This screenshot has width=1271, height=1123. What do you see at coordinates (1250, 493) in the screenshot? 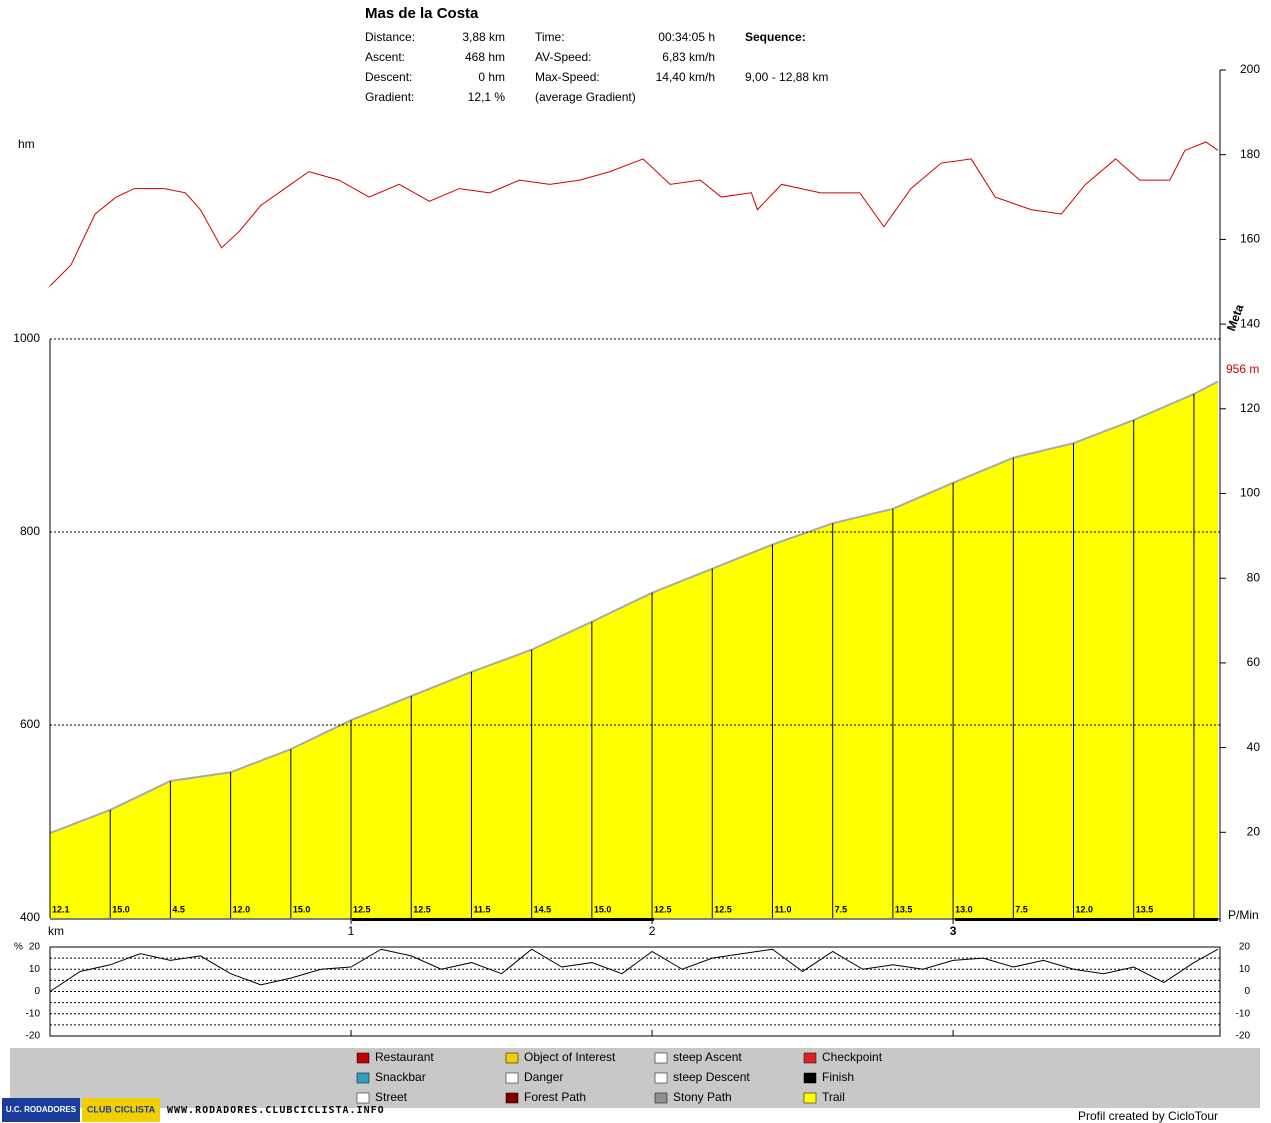
I see `y2-tick-label: 100` at bounding box center [1250, 493].